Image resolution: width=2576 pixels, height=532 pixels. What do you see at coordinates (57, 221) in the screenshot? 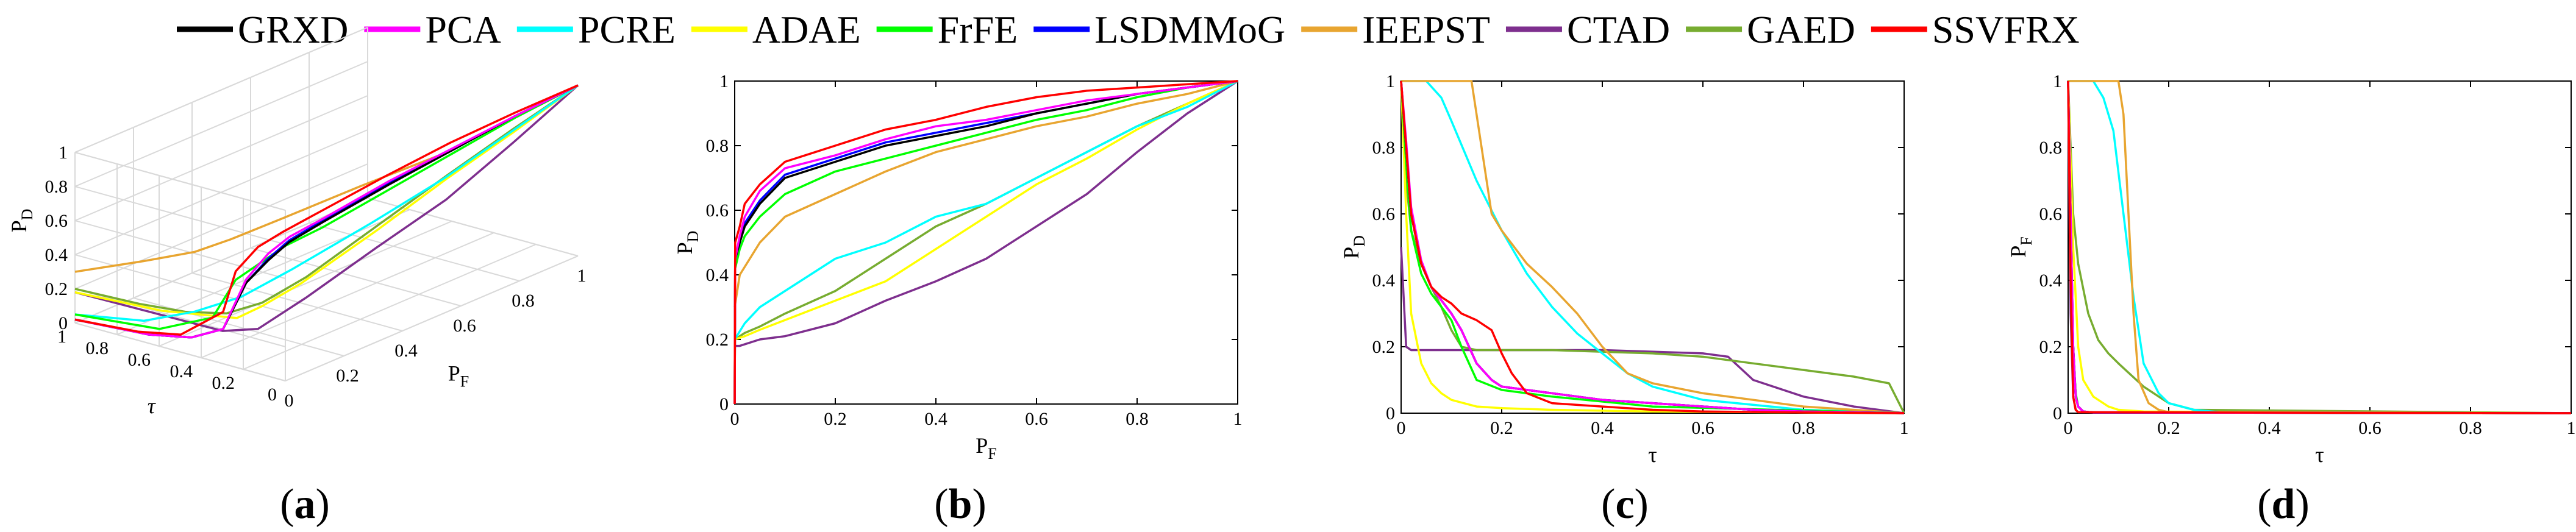
I see `z-tick-label: 0.6` at bounding box center [57, 221].